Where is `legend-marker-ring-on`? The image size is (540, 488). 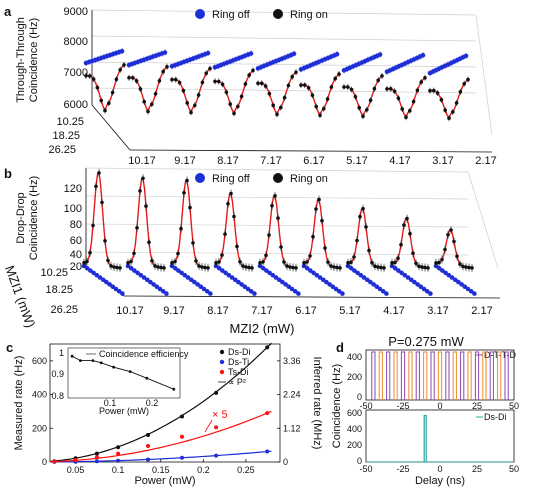
legend-marker-ring-on is located at coordinates (278, 14).